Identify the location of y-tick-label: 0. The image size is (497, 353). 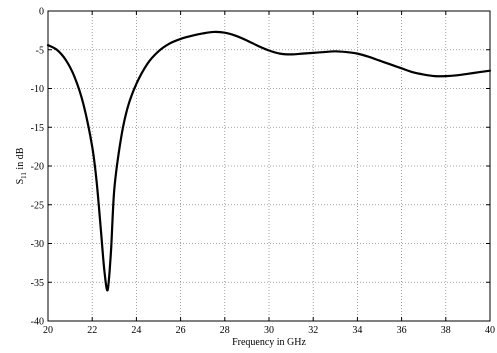
(41, 12).